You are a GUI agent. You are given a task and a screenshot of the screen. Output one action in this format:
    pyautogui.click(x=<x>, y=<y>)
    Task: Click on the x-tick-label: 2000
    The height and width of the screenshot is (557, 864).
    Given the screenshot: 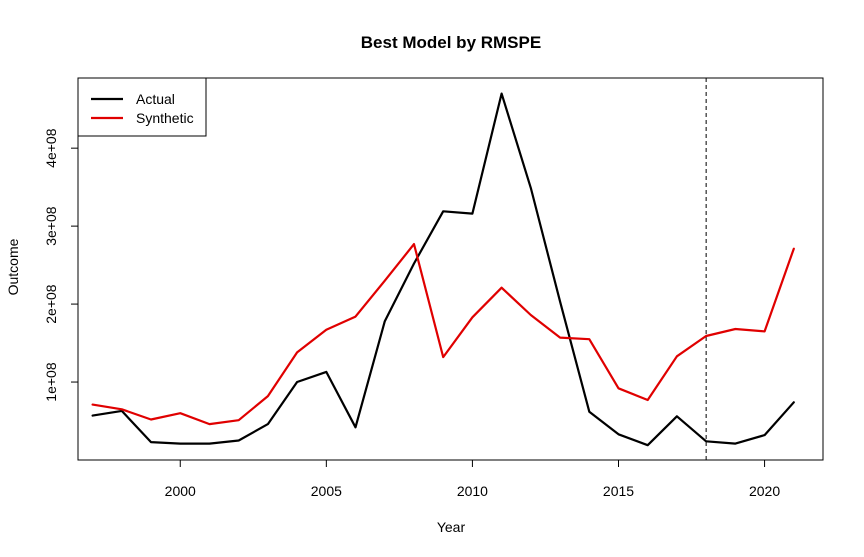 What is the action you would take?
    pyautogui.click(x=180, y=491)
    